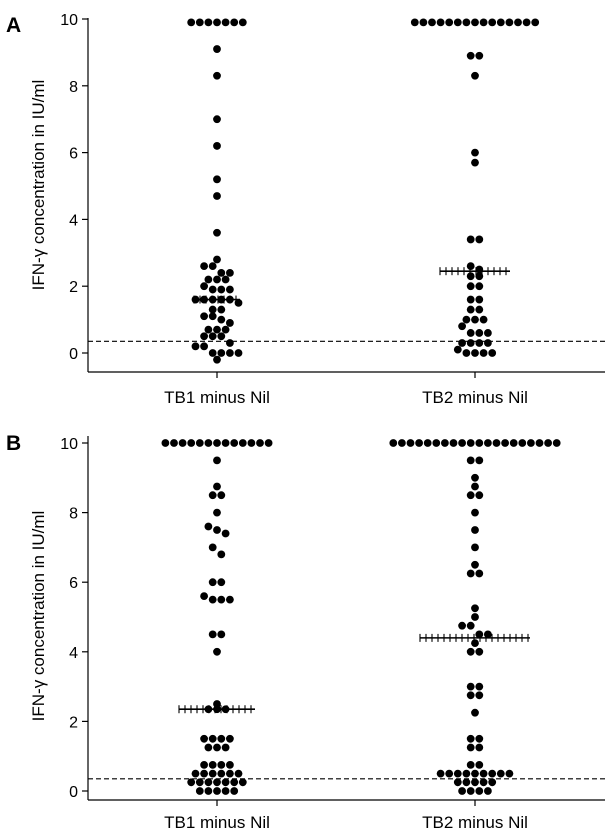 Image resolution: width=605 pixels, height=837 pixels. Describe the element at coordinates (475, 397) in the screenshot. I see `x-category-label: TB2 minus Nil` at that location.